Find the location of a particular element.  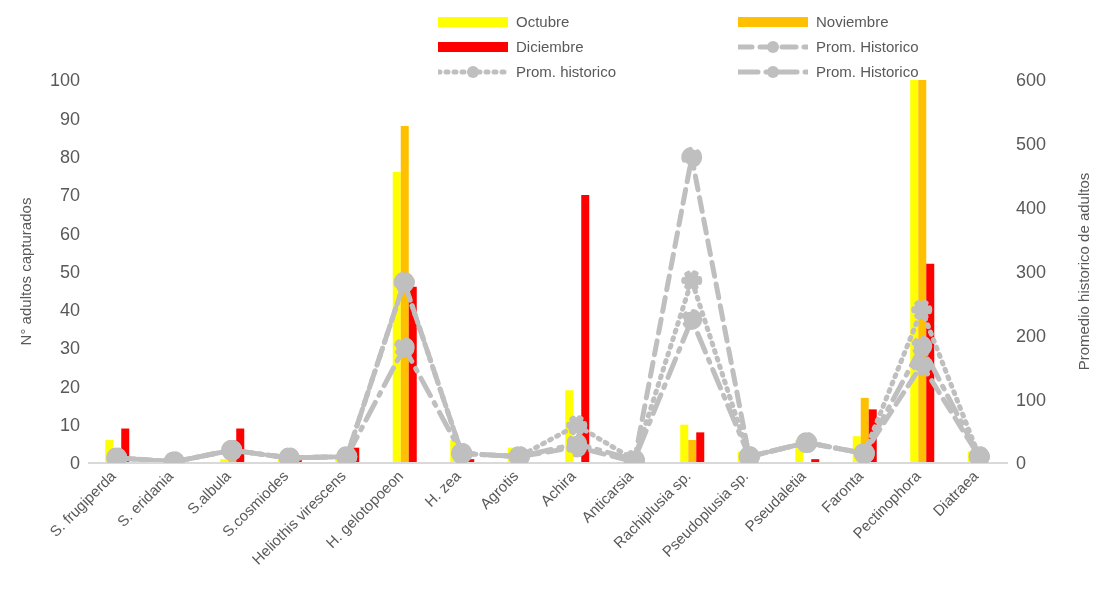

y2-tick-label: 300 is located at coordinates (1031, 271).